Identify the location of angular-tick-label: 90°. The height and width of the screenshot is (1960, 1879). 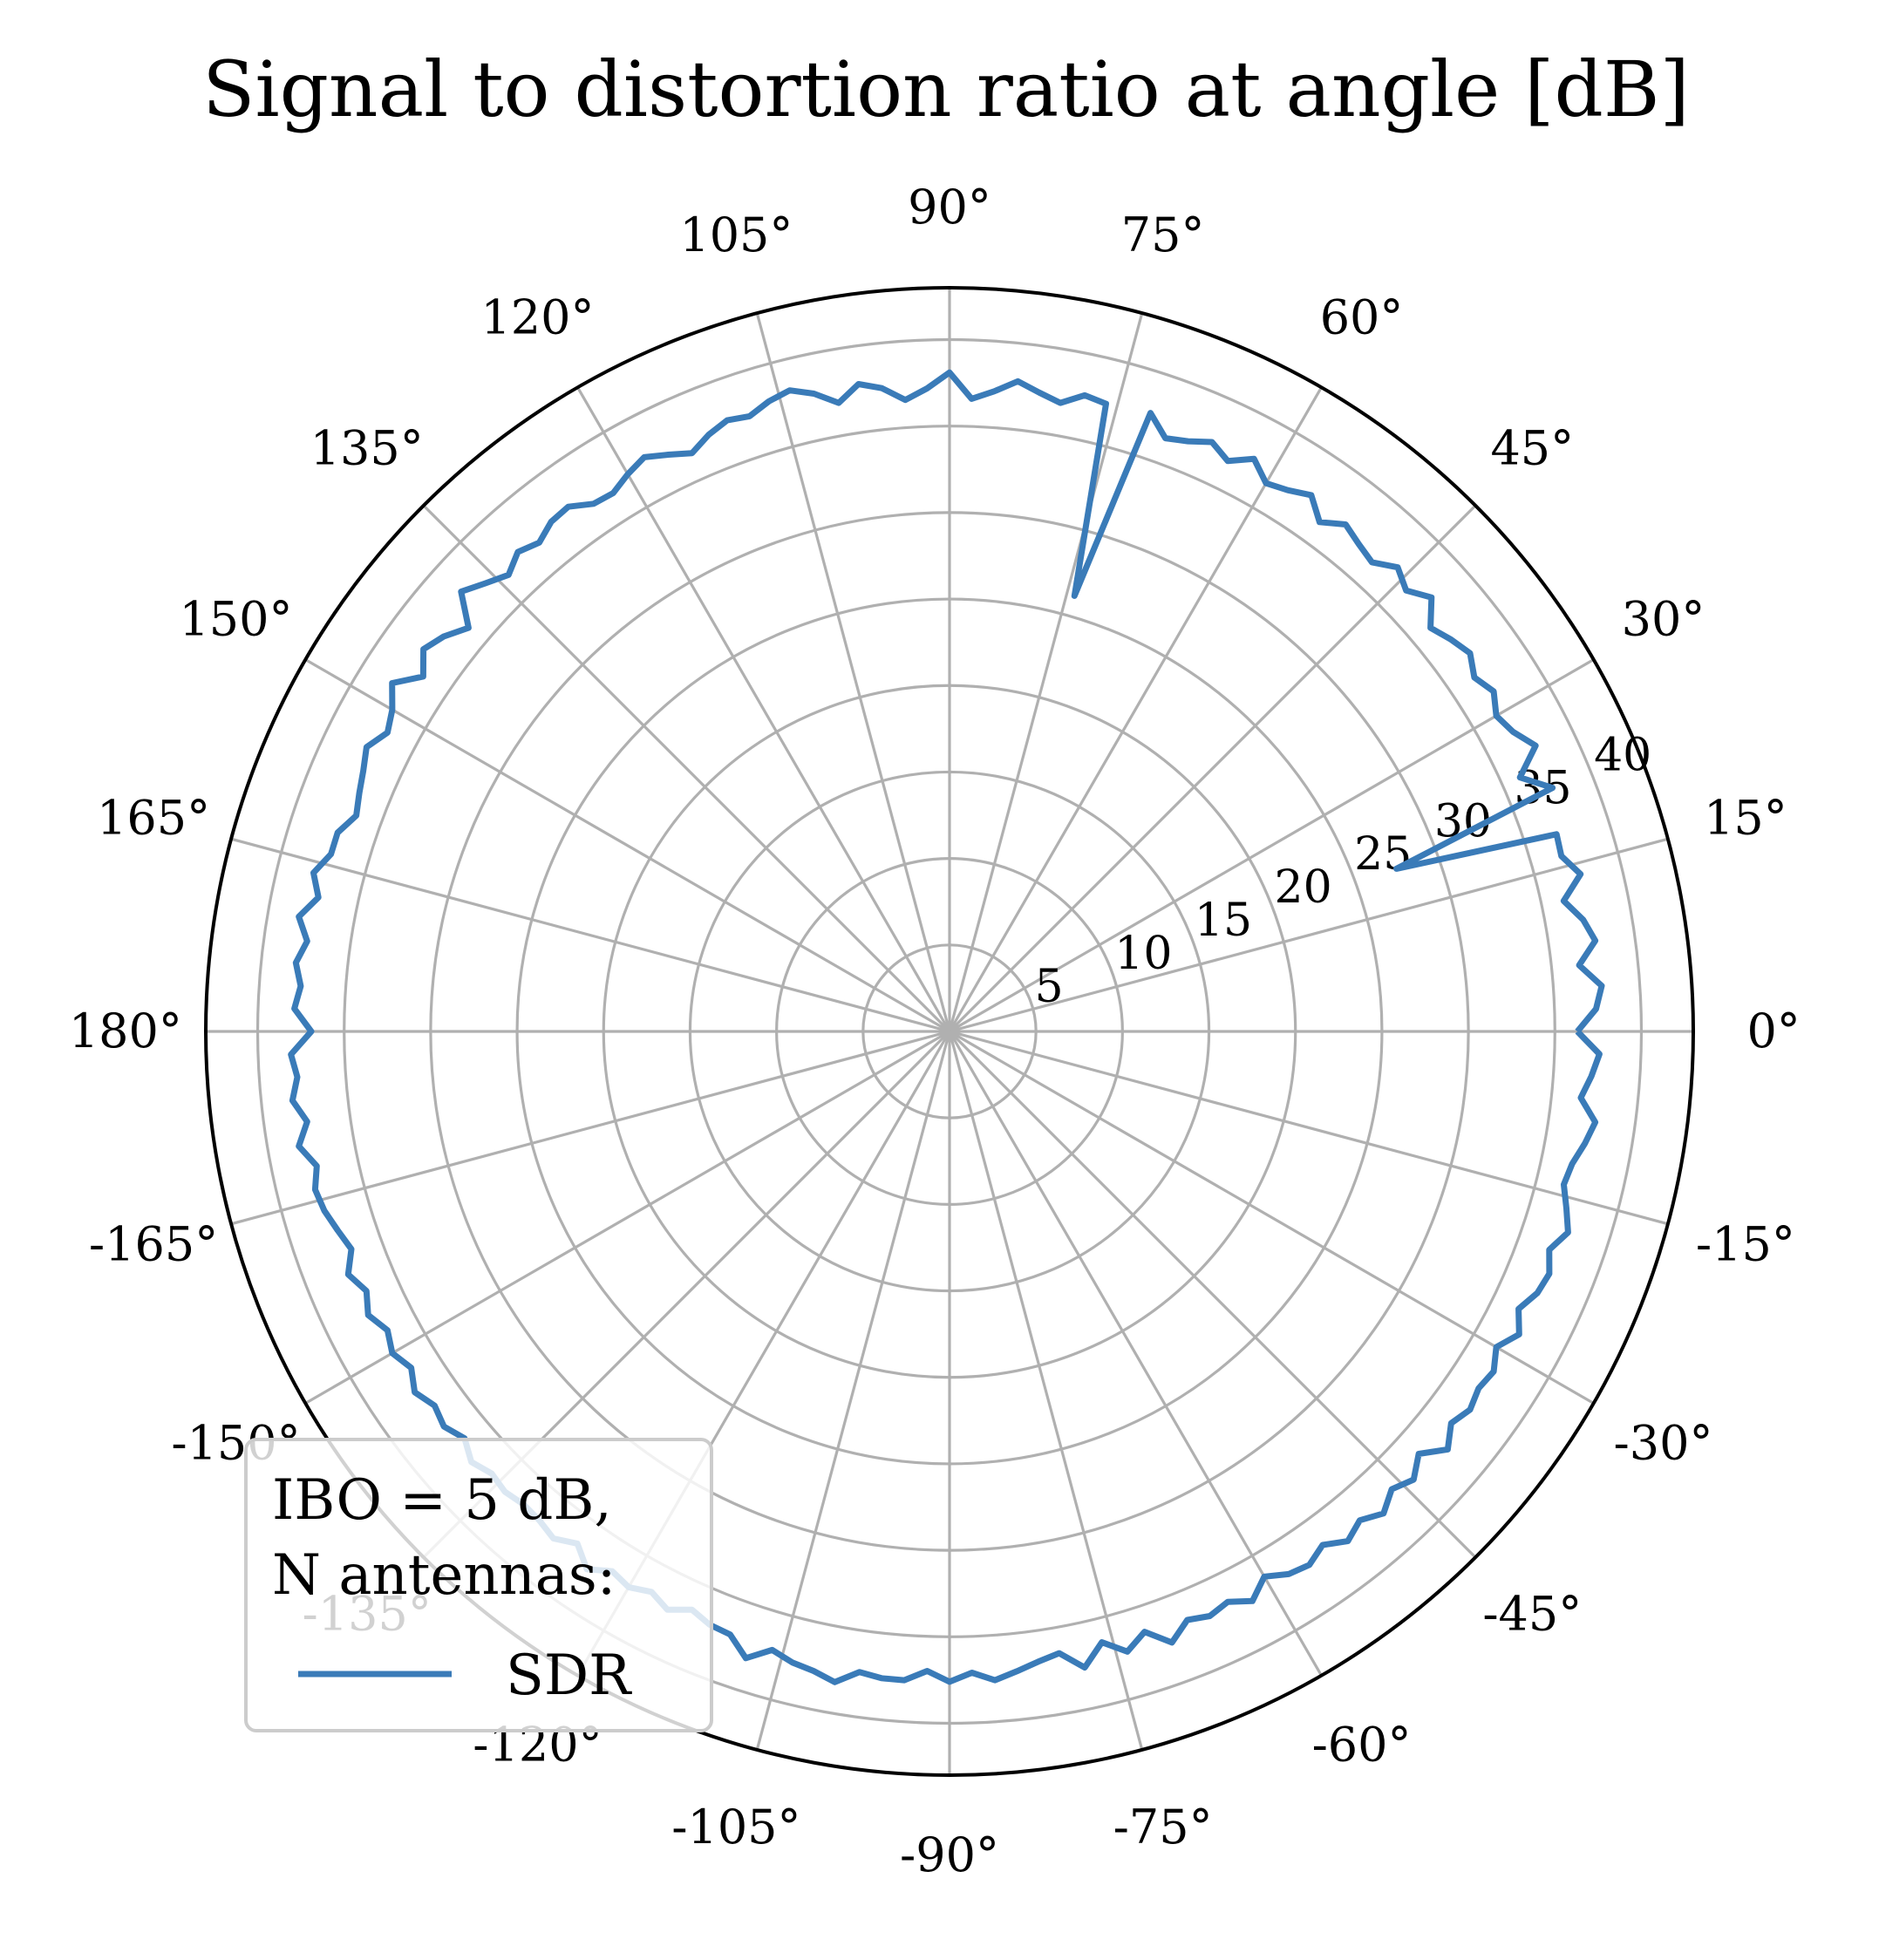
(949, 207).